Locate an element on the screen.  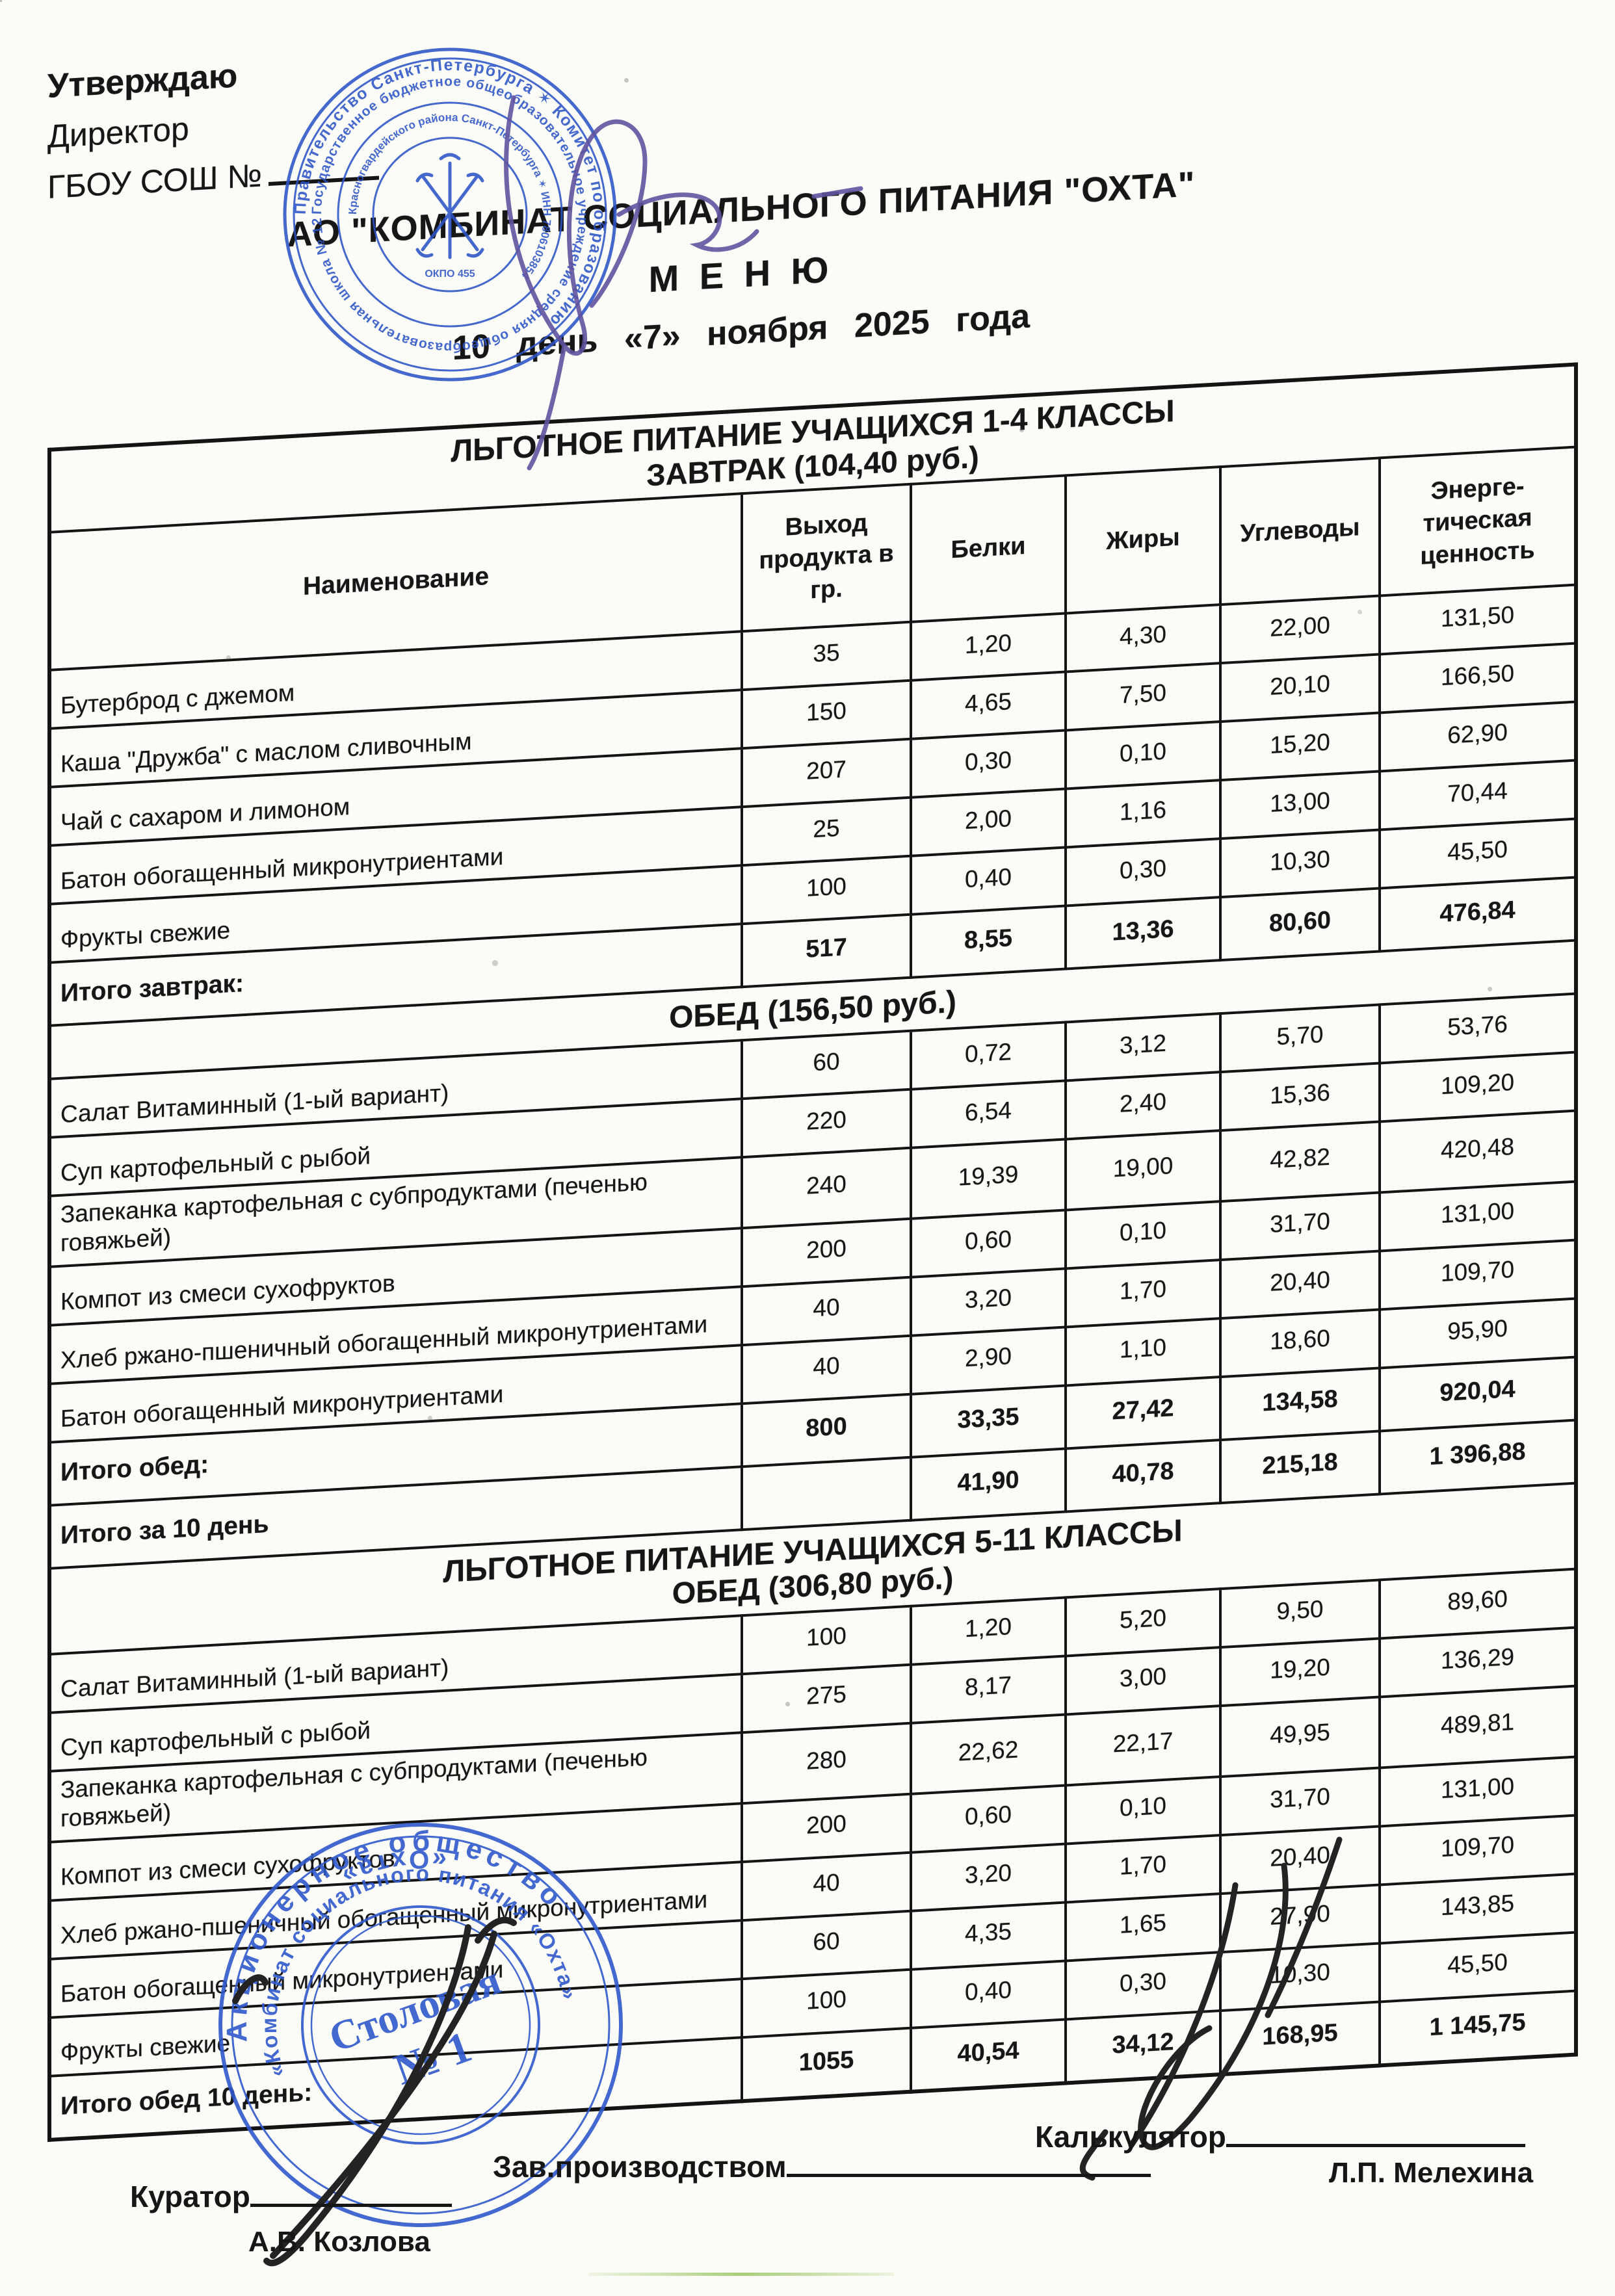
value-cell: 34,12 is located at coordinates (1143, 2046).